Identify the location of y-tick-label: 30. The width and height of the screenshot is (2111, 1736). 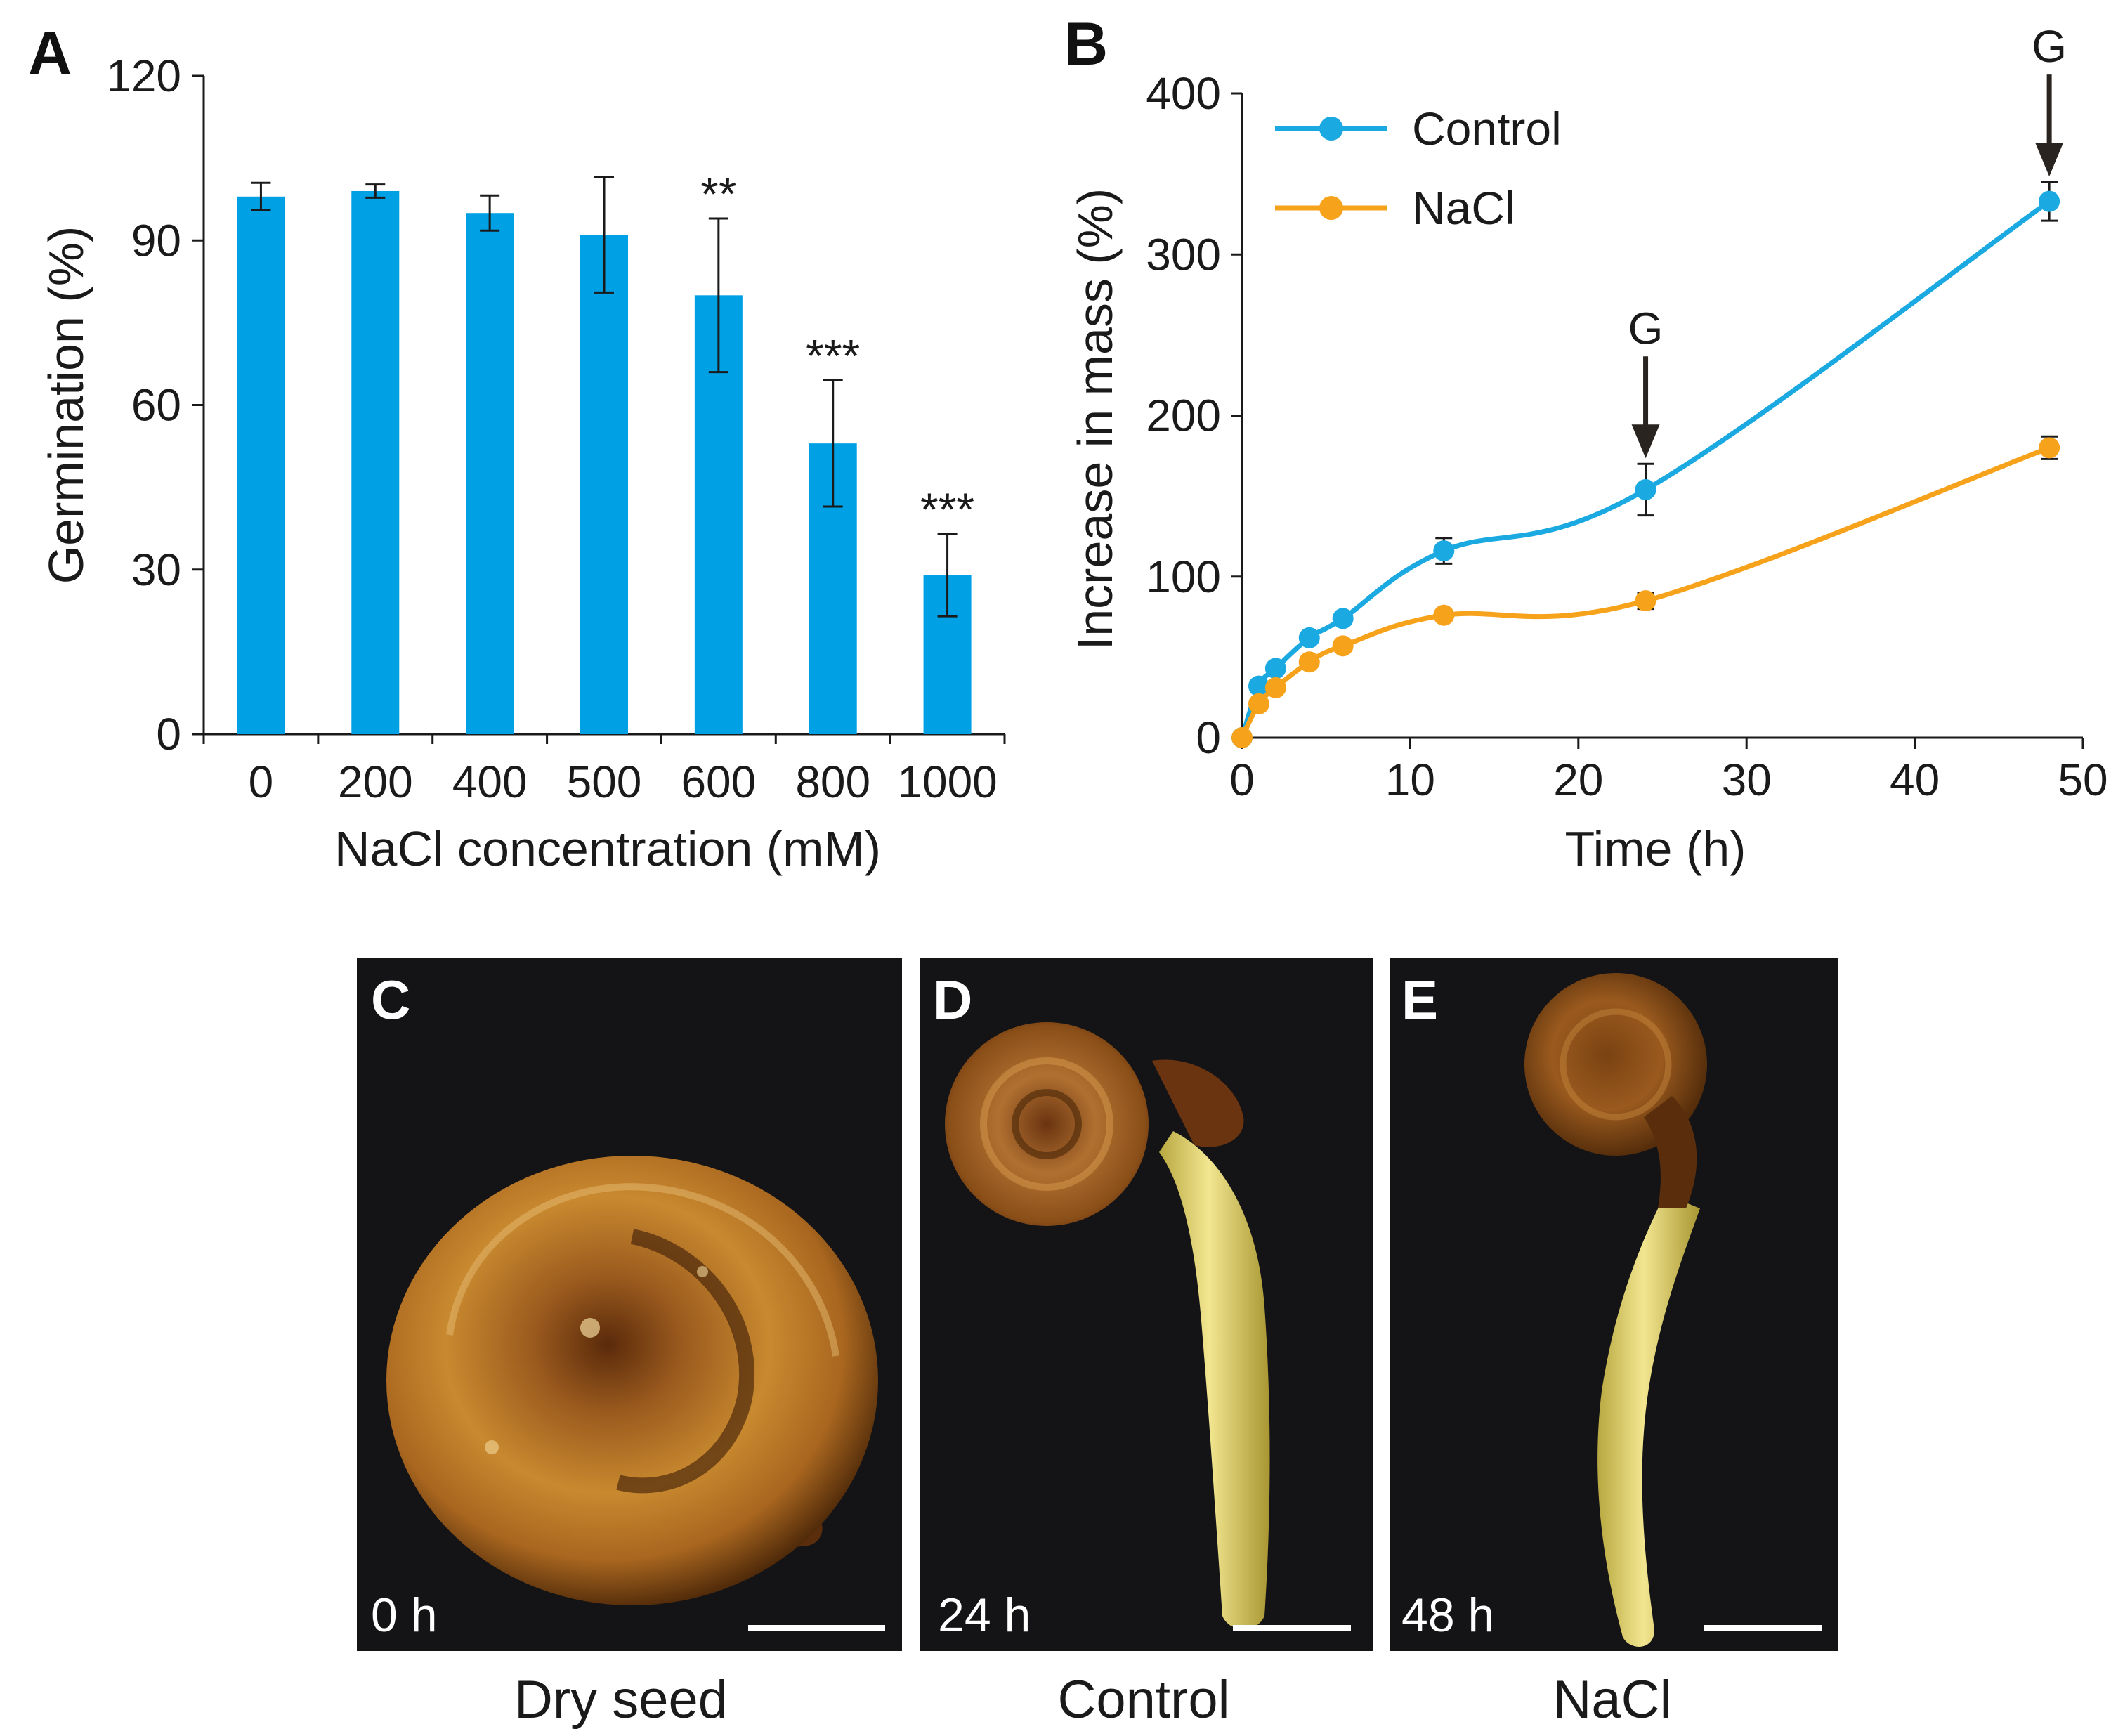
(156, 569).